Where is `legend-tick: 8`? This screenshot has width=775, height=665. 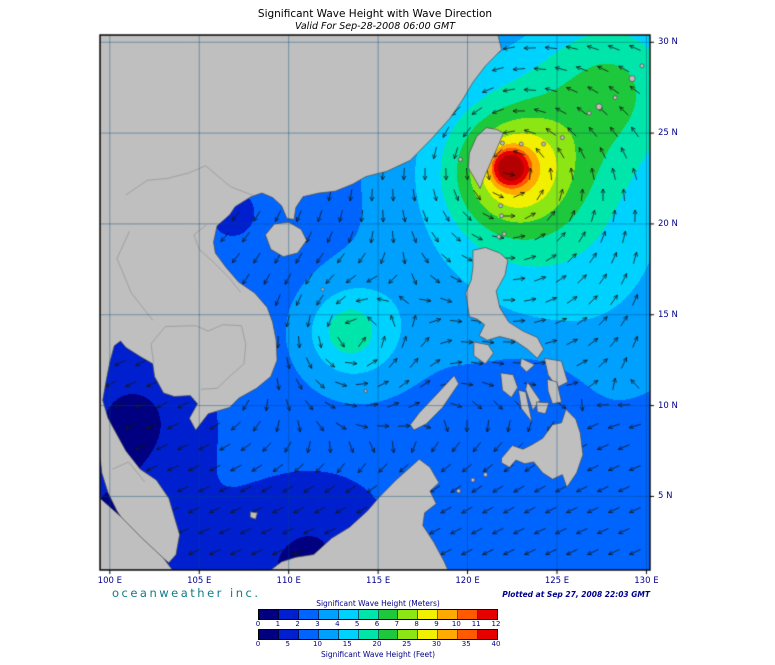 legend-tick: 8 is located at coordinates (416, 624).